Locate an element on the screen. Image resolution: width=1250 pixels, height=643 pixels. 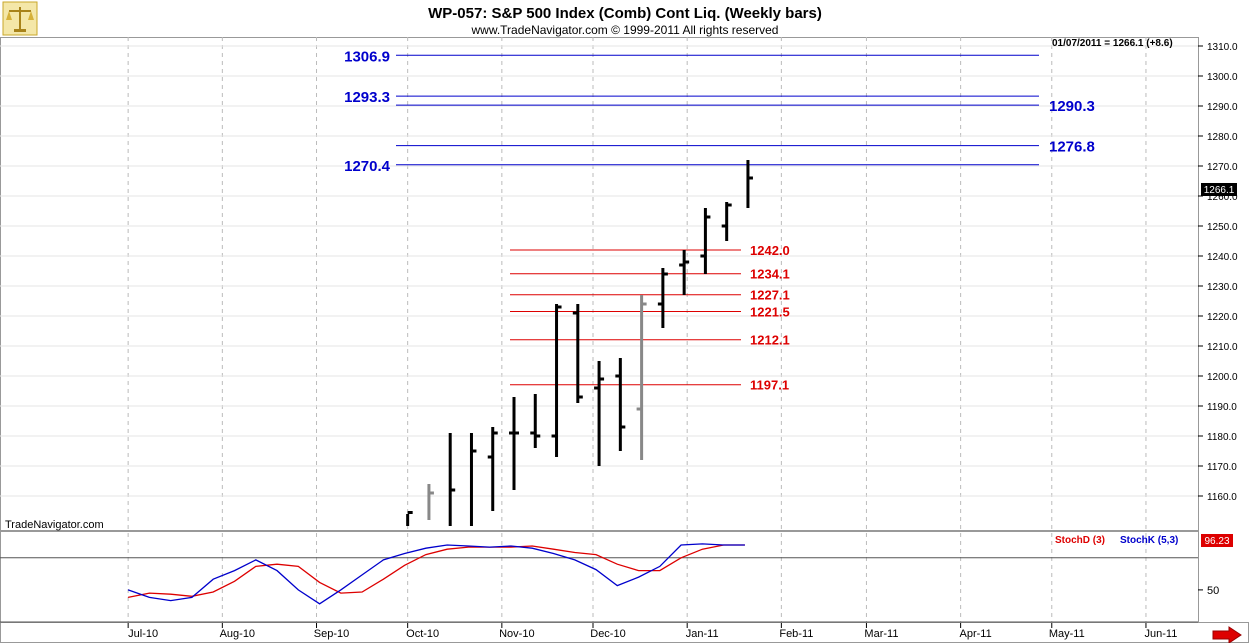
y-tick-label: 1300.0 is located at coordinates (1222, 77).